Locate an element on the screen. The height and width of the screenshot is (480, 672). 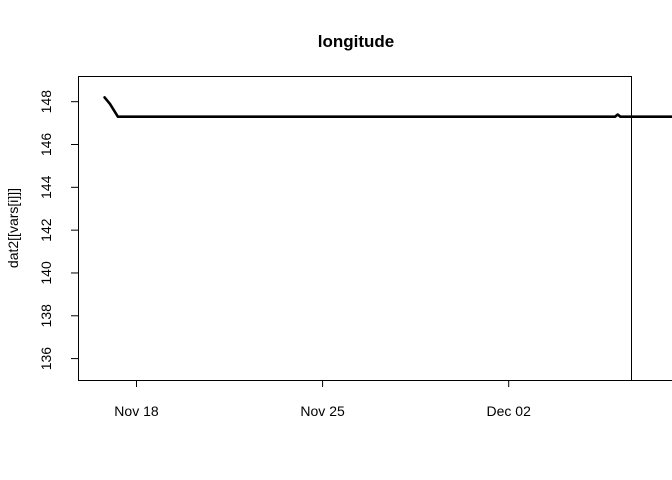
x-tick-label: Nov 25 is located at coordinates (322, 411).